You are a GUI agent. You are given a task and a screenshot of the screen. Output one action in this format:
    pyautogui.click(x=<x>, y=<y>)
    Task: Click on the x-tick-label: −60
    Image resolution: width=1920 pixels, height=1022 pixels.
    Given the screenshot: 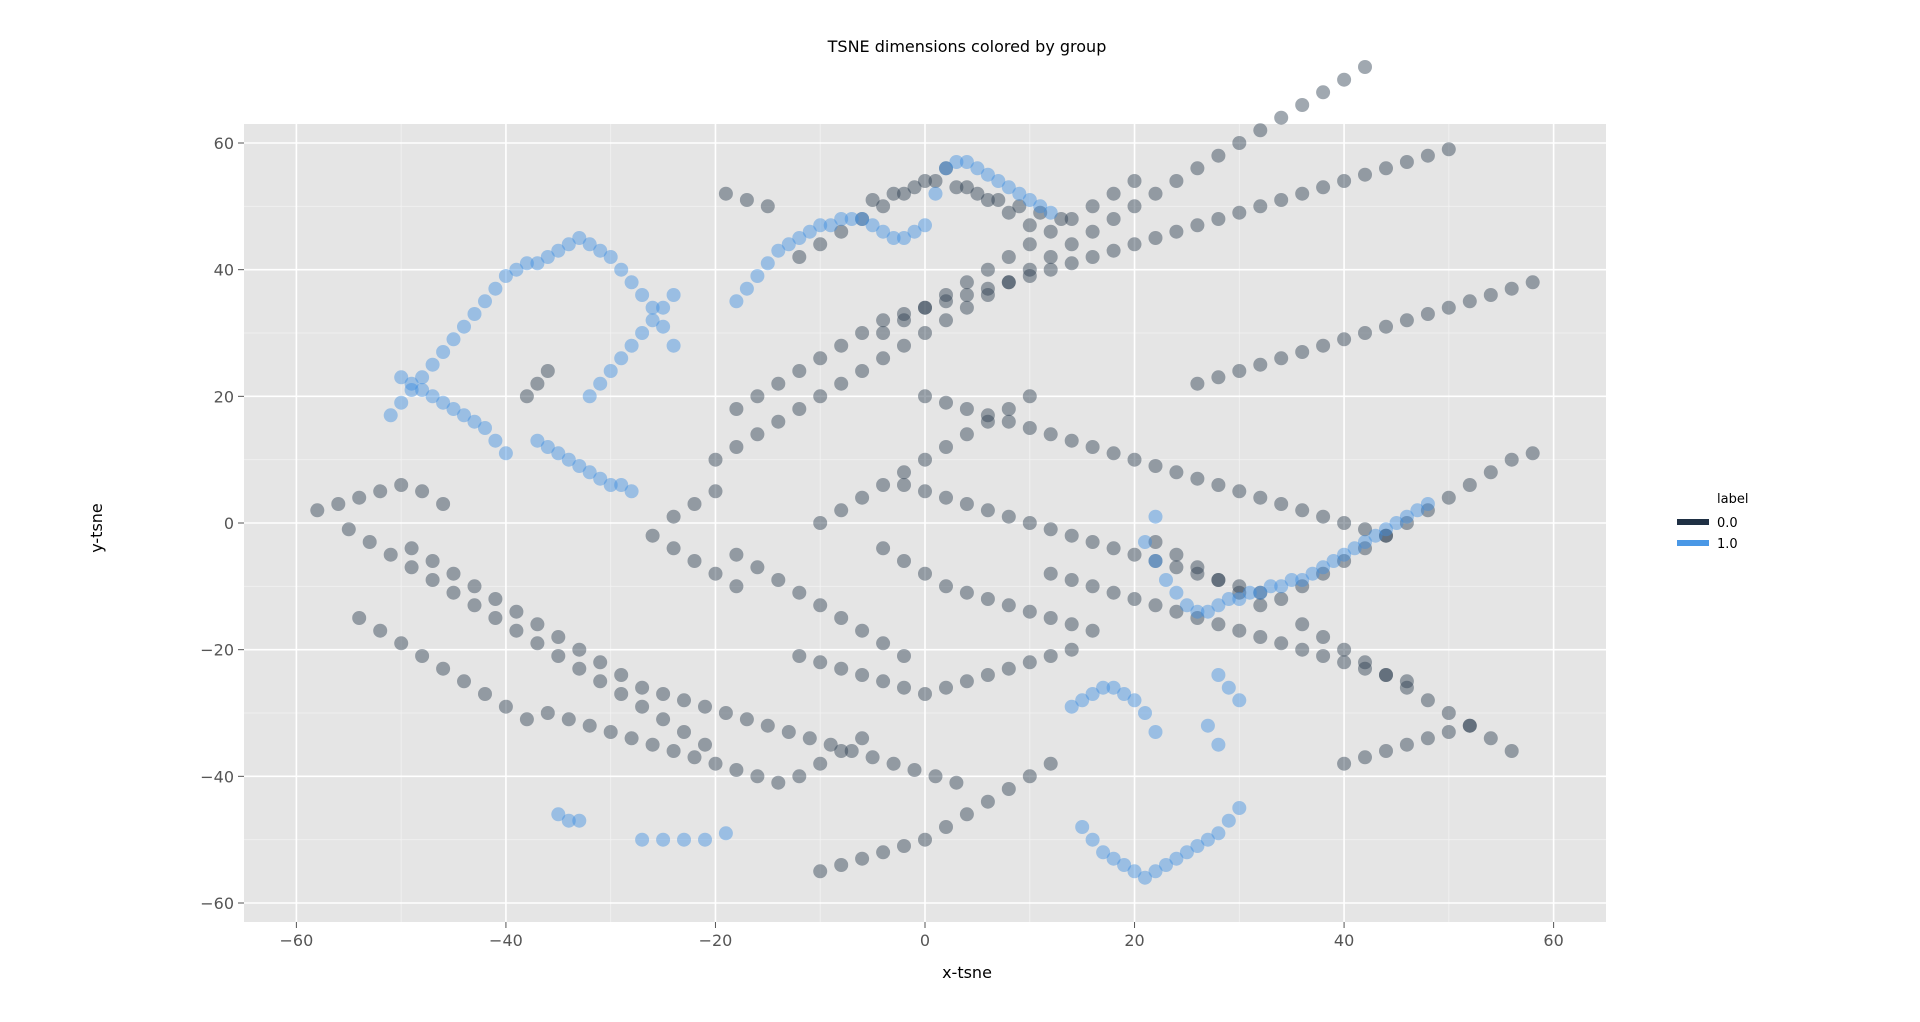 What is the action you would take?
    pyautogui.click(x=297, y=940)
    